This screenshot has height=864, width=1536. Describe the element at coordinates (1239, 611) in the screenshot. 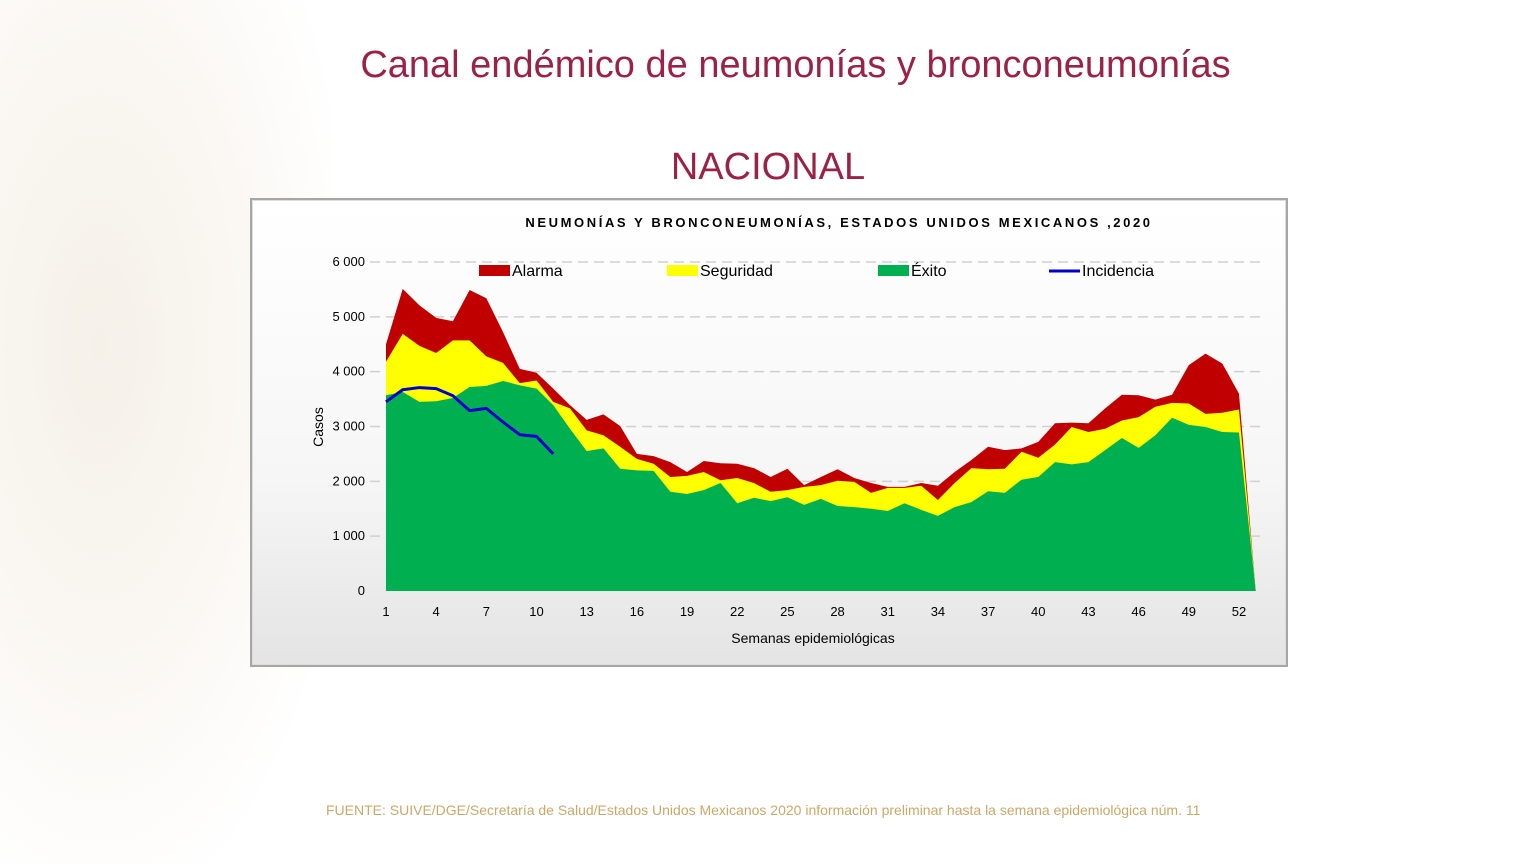

I see `x-tick-label: 52` at that location.